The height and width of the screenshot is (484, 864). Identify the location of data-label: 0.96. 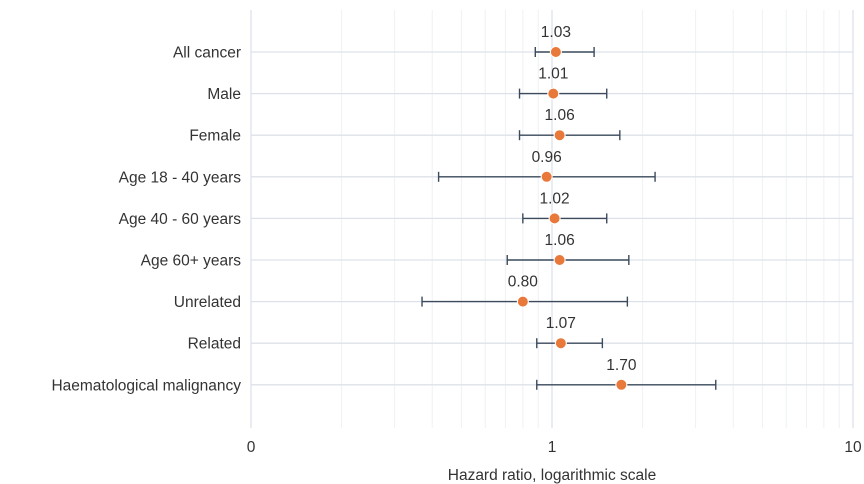
(547, 157).